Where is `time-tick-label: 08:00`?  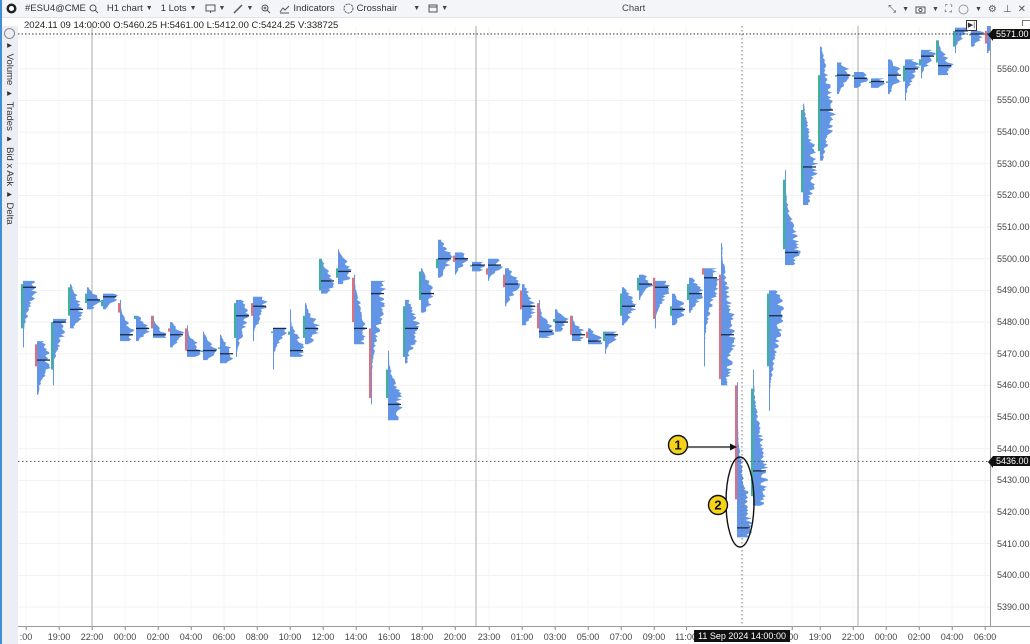 time-tick-label: 08:00 is located at coordinates (257, 634).